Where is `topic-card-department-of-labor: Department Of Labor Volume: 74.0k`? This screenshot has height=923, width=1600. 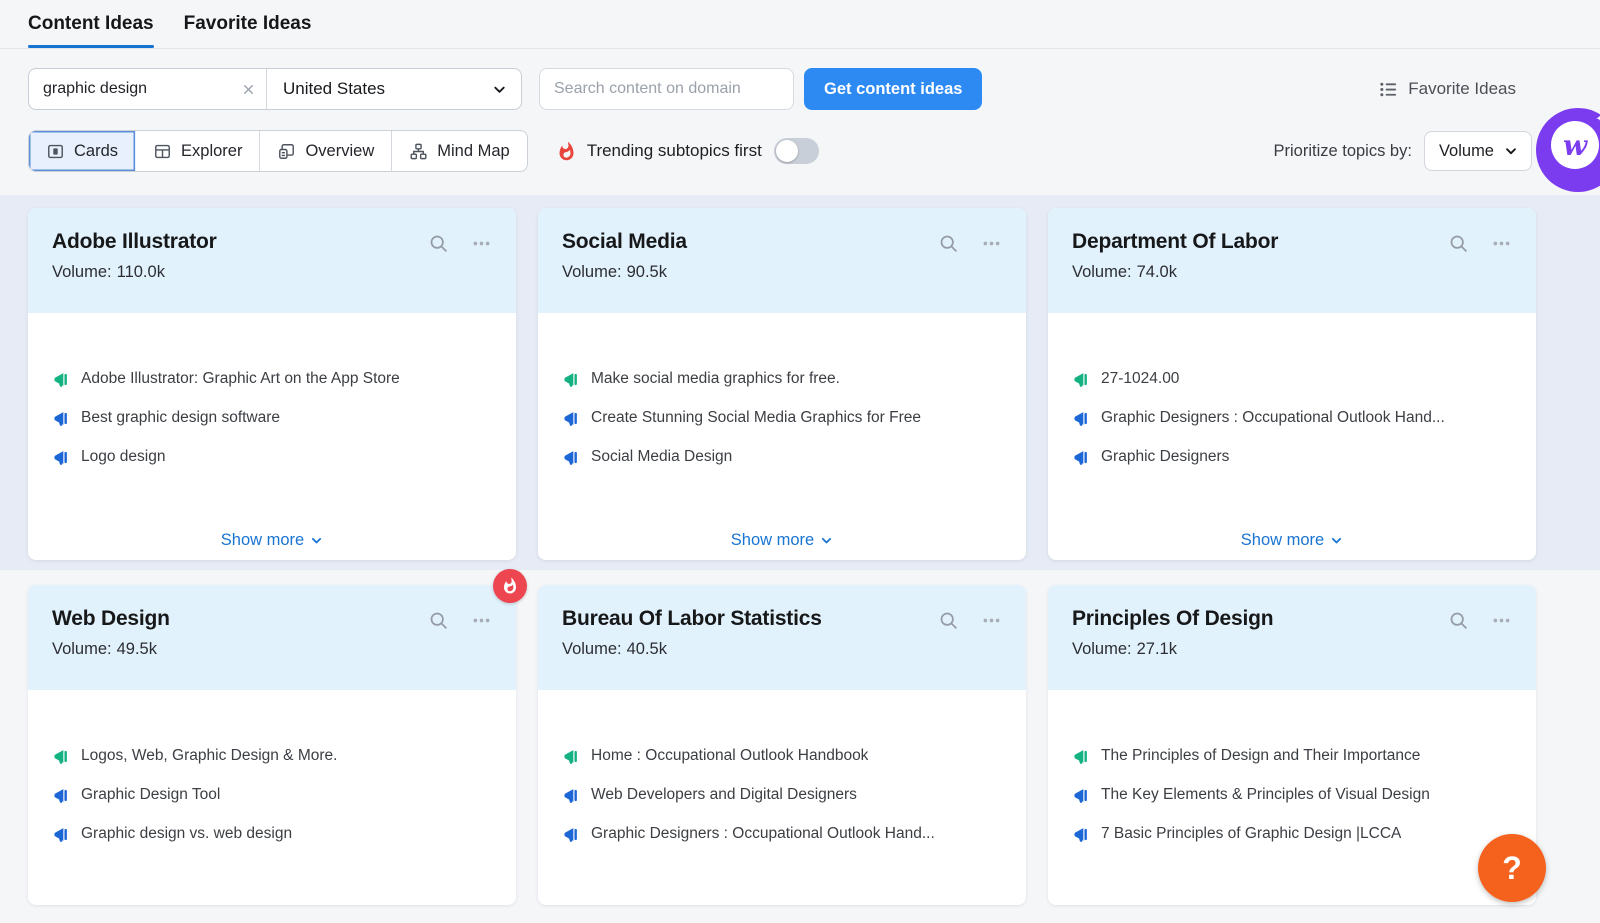
topic-card-department-of-labor: Department Of Labor Volume: 74.0k is located at coordinates (1292, 384).